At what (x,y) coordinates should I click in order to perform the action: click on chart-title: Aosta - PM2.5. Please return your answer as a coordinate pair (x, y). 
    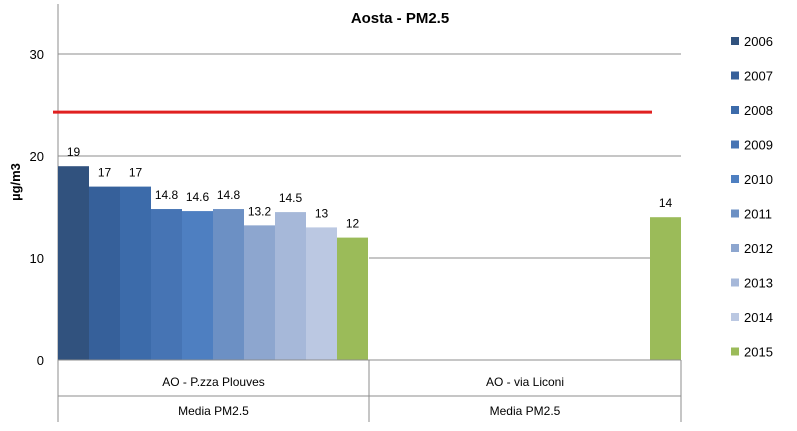
    Looking at the image, I should click on (400, 18).